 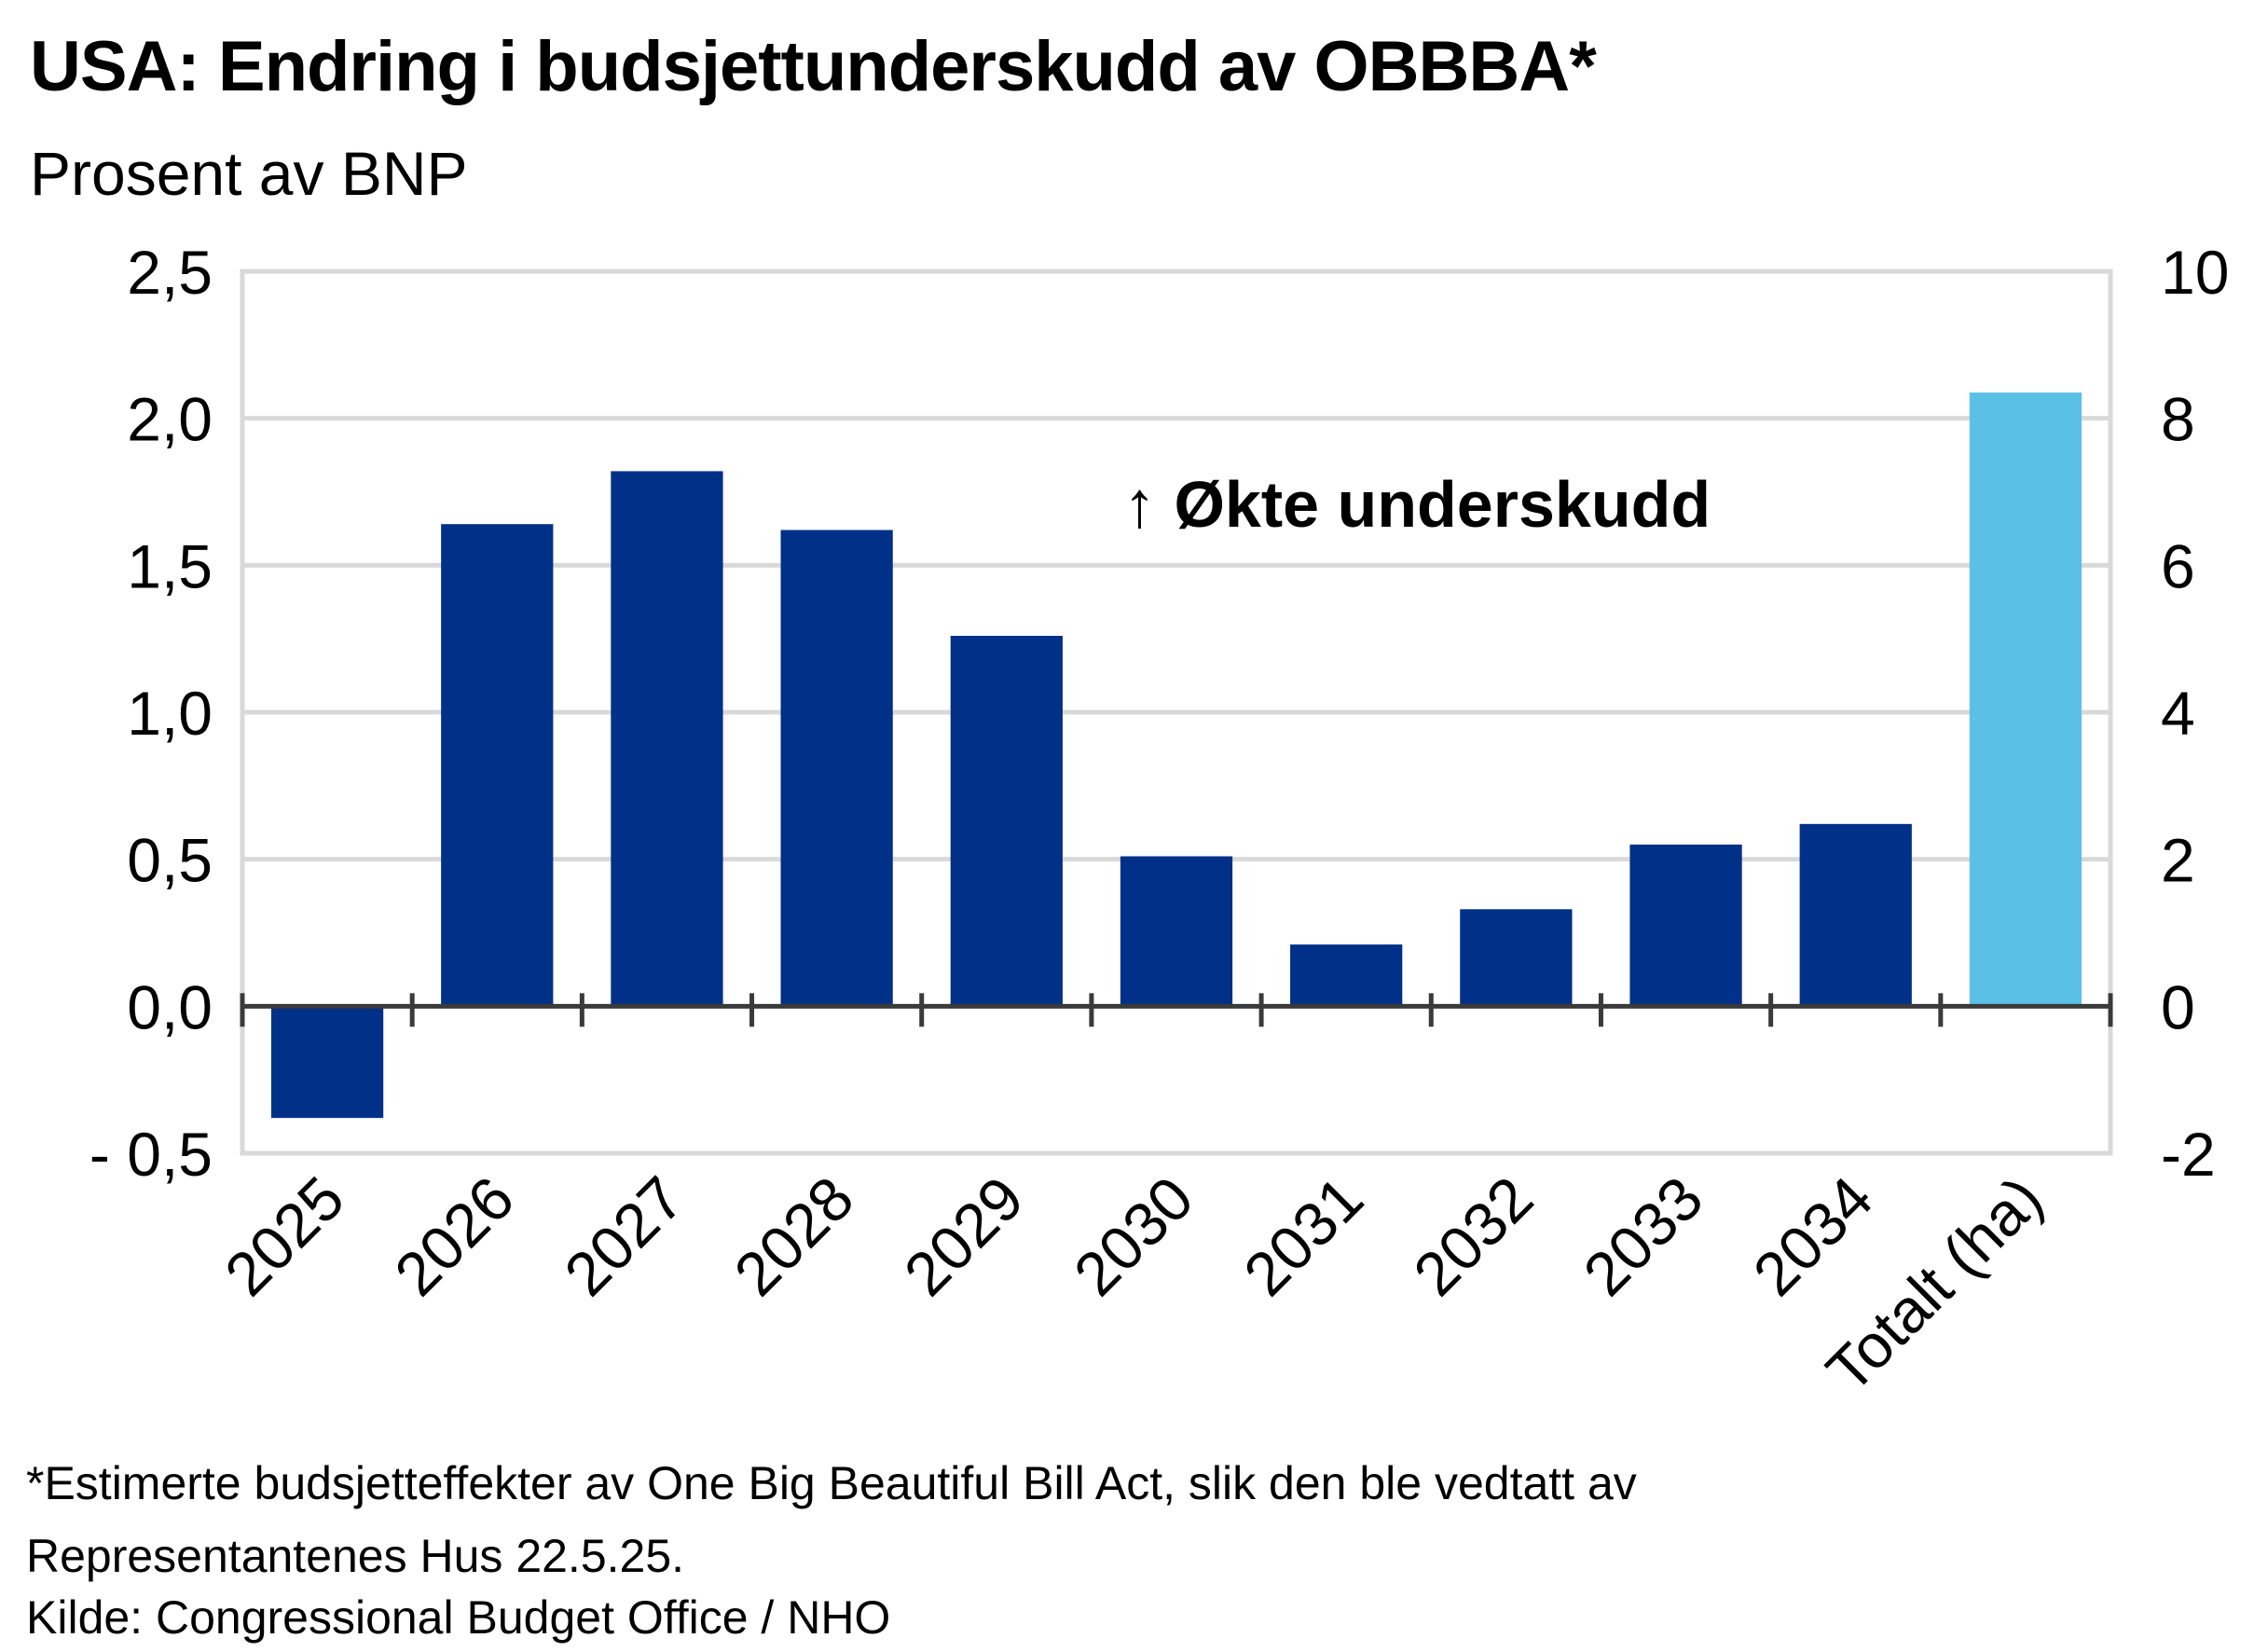 What do you see at coordinates (1856, 915) in the screenshot?
I see `bar-2034` at bounding box center [1856, 915].